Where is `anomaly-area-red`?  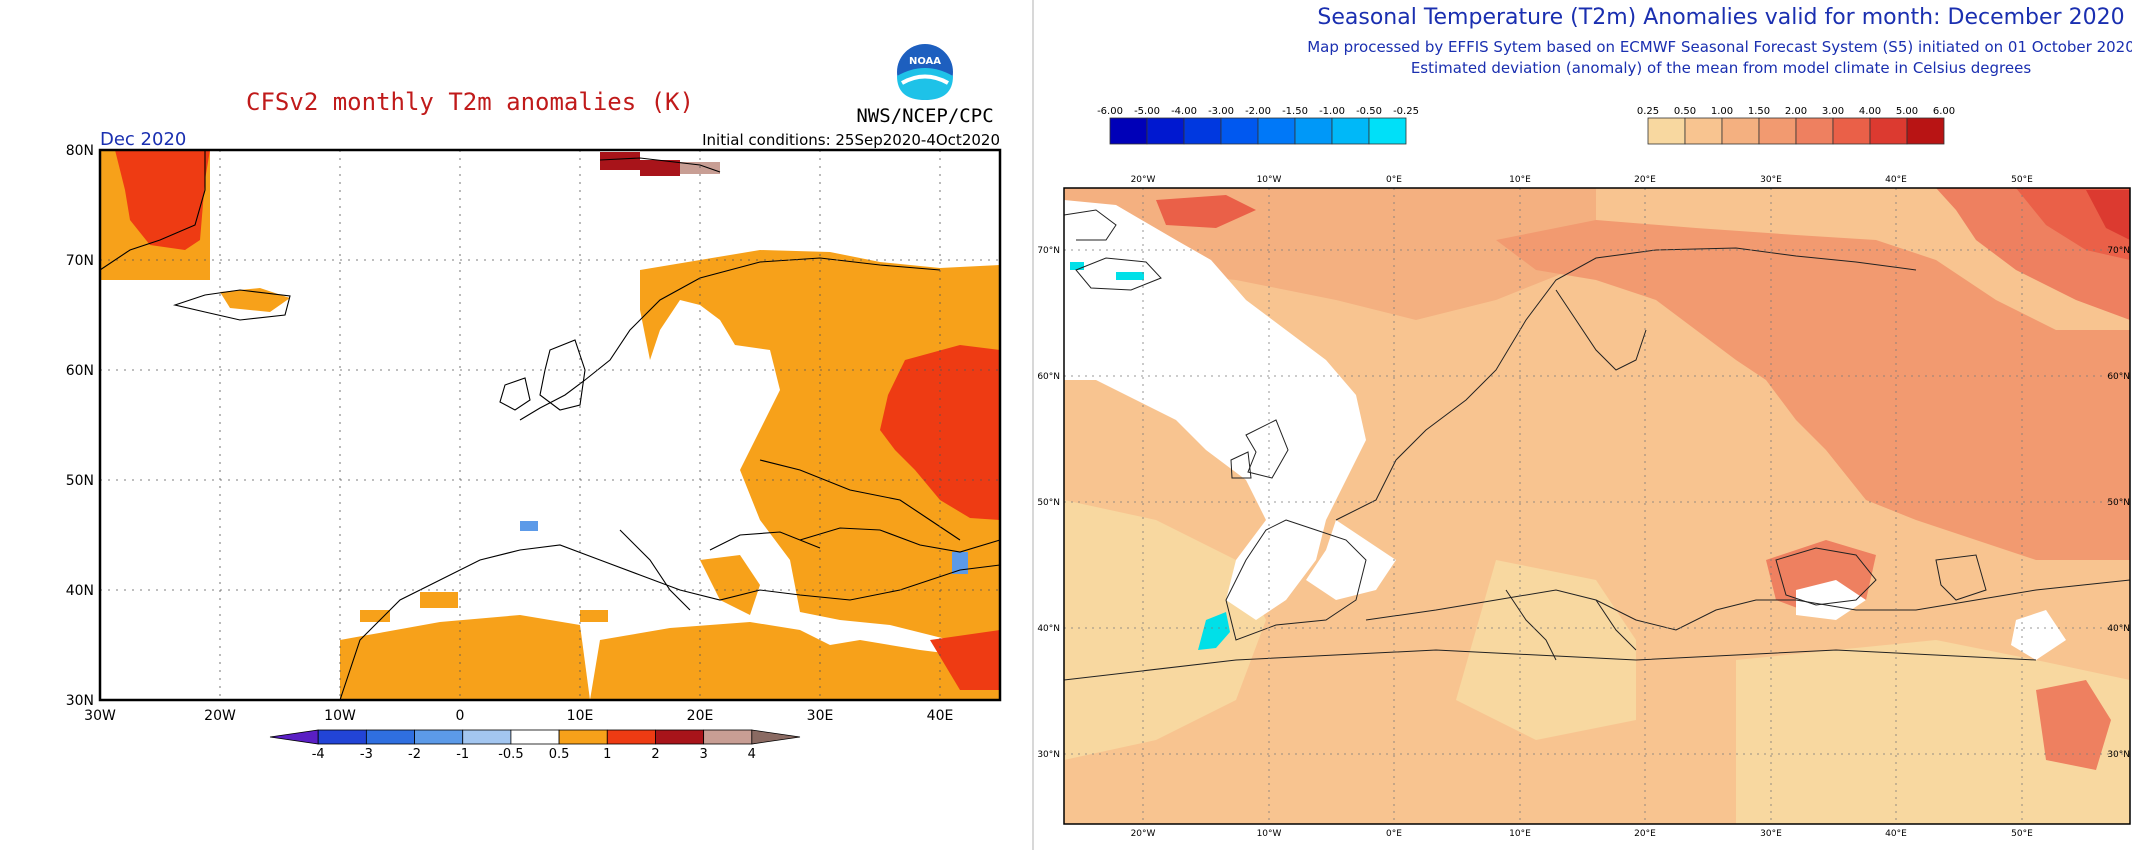 anomaly-area-red is located at coordinates (1643, 254).